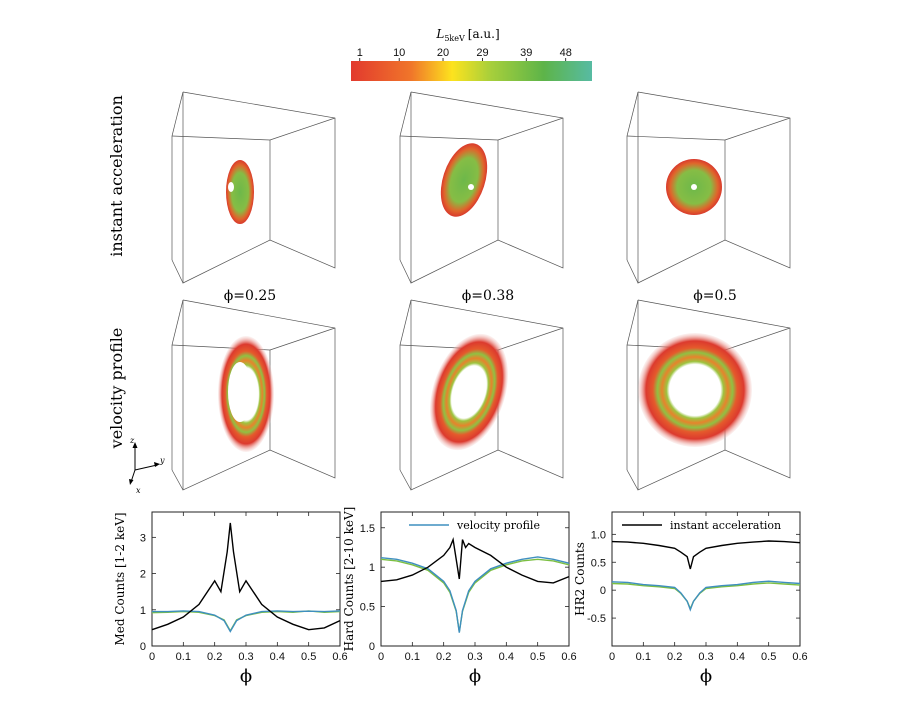 The height and width of the screenshot is (706, 913). Describe the element at coordinates (725, 525) in the screenshot. I see `legend-label: instant acceleration` at that location.